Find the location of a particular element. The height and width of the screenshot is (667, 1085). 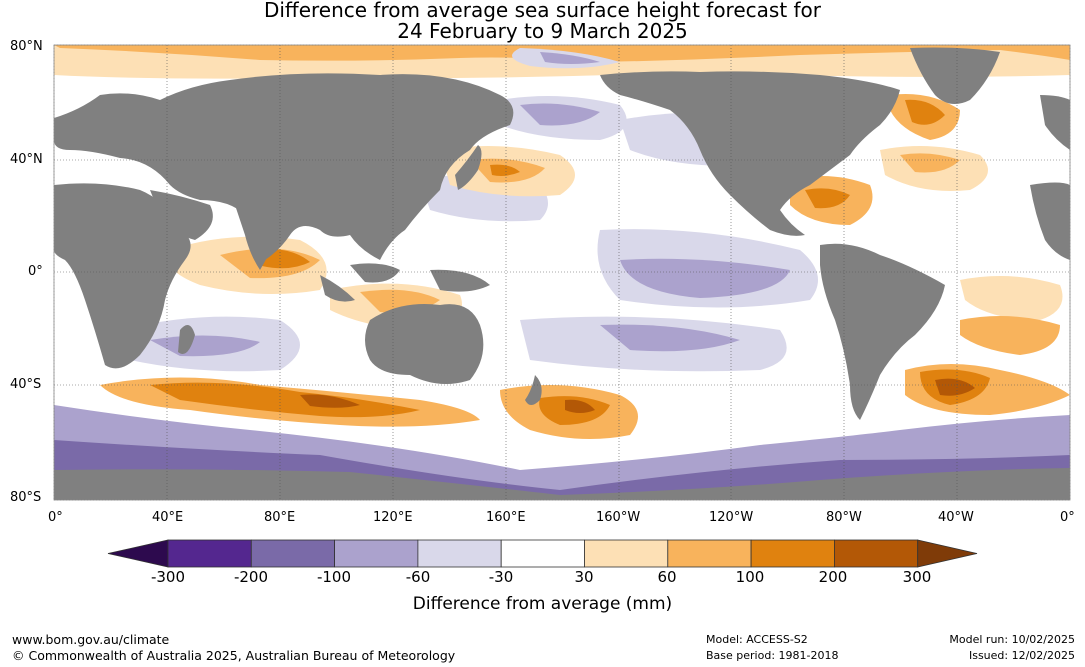

europe-east-edge is located at coordinates (1055, 122).